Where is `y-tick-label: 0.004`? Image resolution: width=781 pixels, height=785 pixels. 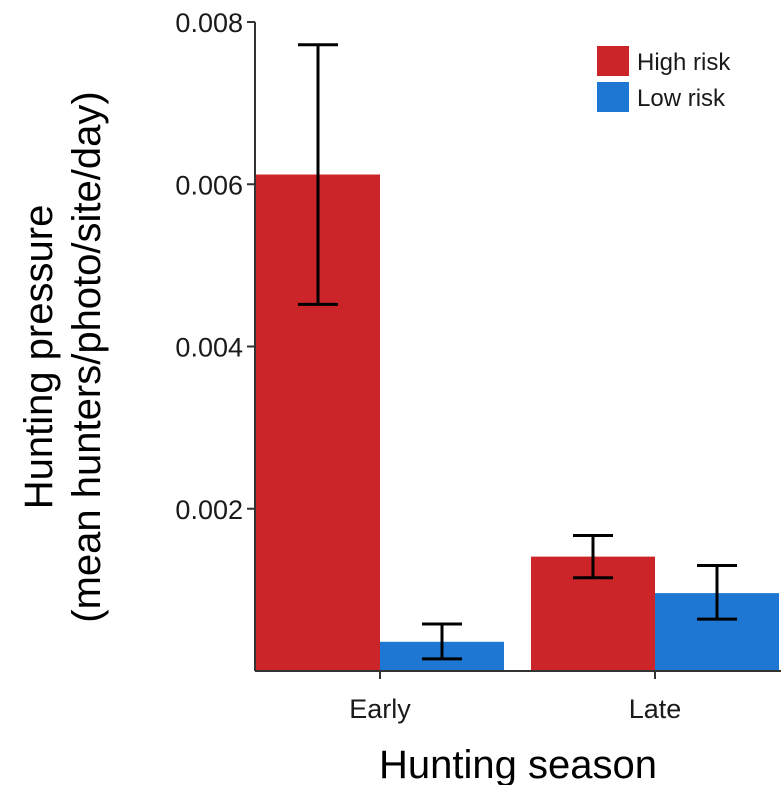
y-tick-label: 0.004 is located at coordinates (209, 348).